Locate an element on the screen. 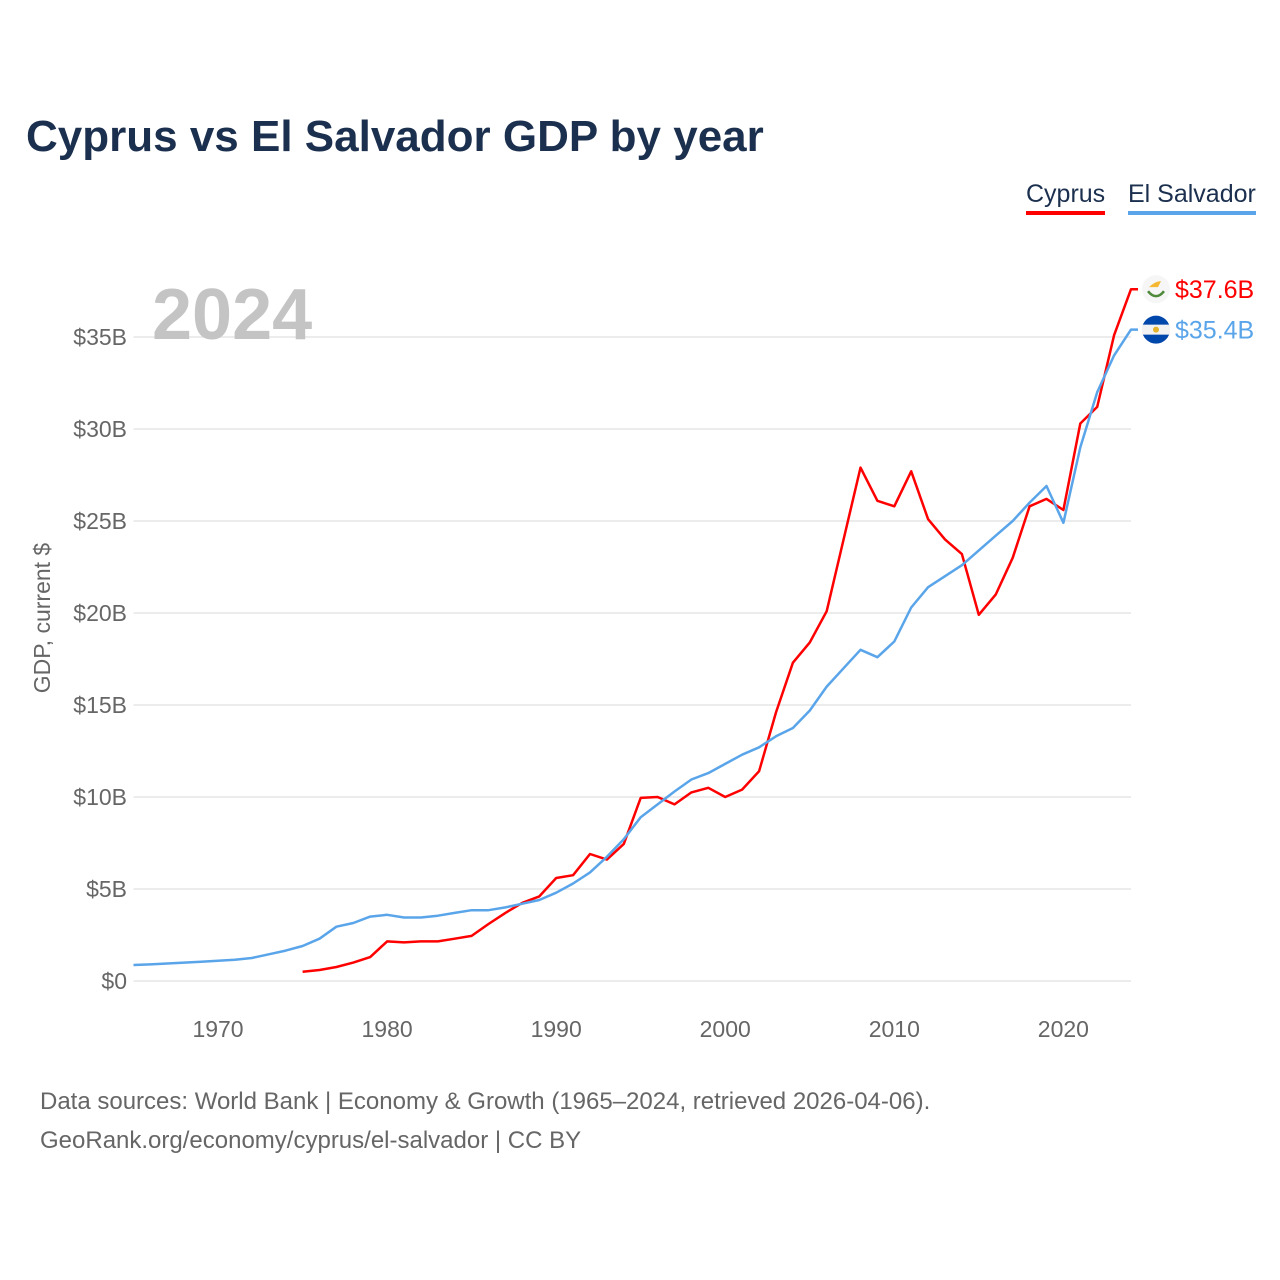 This screenshot has width=1280, height=1280. x-tick-label: 2010 is located at coordinates (894, 1029).